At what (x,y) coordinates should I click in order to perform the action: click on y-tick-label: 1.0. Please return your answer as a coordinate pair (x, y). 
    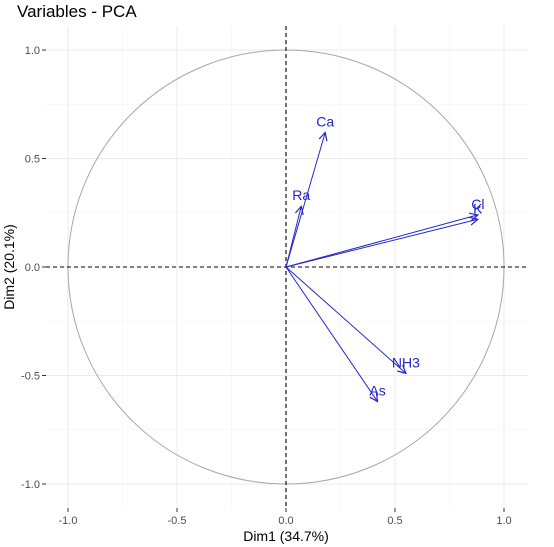
    Looking at the image, I should click on (32, 51).